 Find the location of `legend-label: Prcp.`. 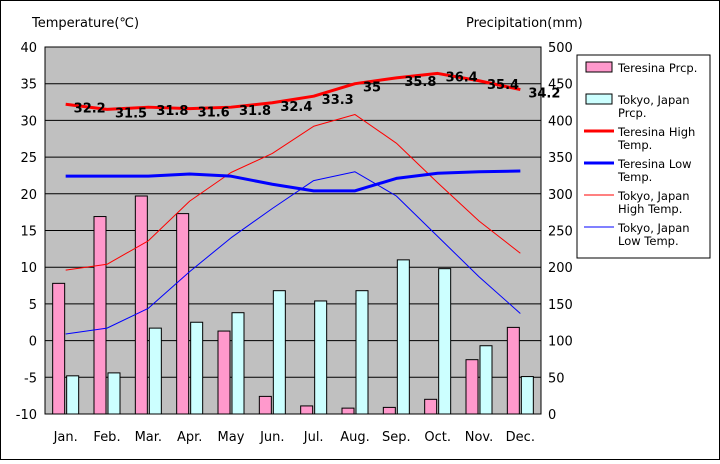

legend-label: Prcp. is located at coordinates (632, 113).